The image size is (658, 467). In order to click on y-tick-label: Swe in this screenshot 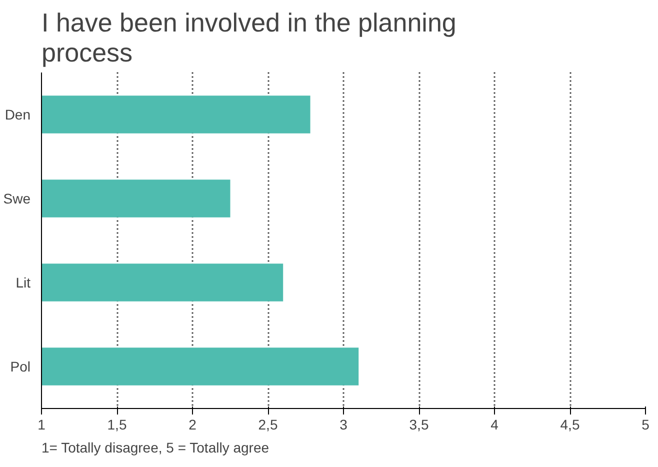, I will do `click(17, 198)`.